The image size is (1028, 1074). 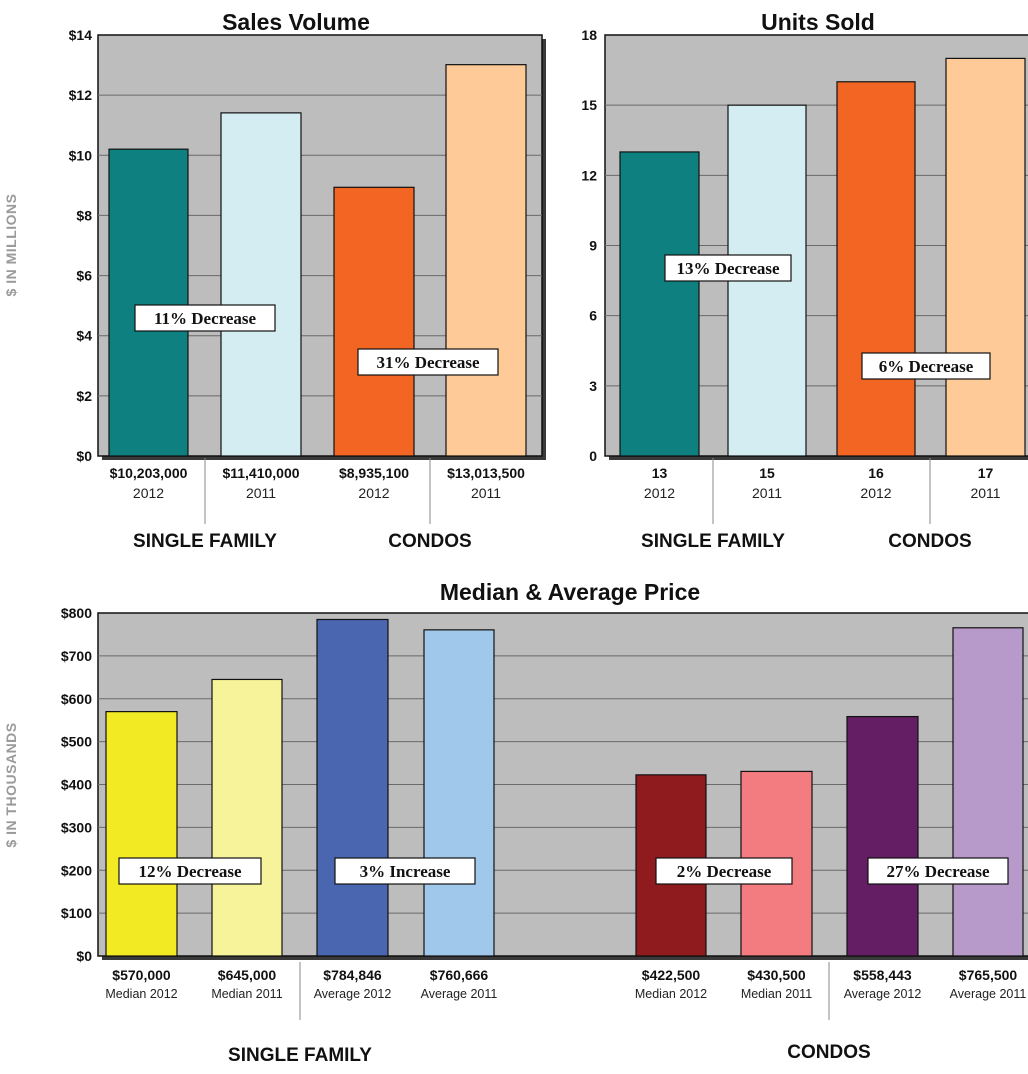 What do you see at coordinates (374, 473) in the screenshot?
I see `bar-value-label: $8,935,100` at bounding box center [374, 473].